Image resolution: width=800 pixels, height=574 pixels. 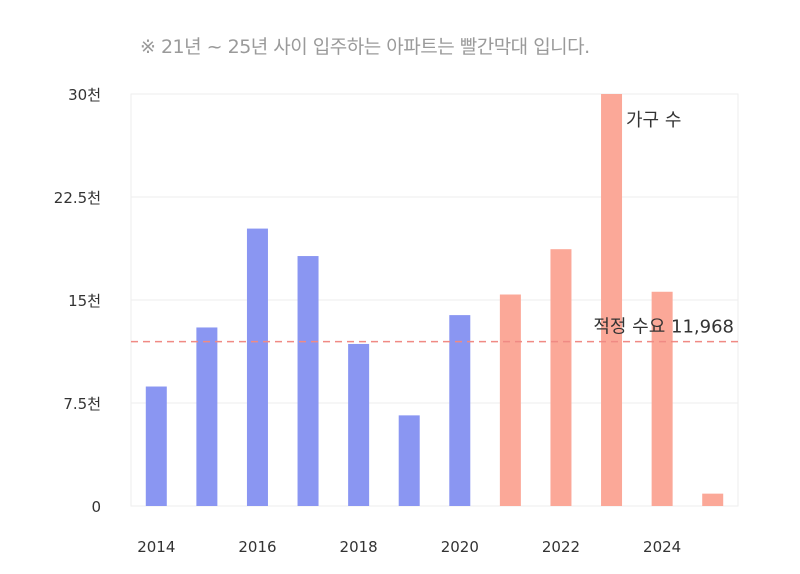 What do you see at coordinates (561, 378) in the screenshot?
I see `bar-2022` at bounding box center [561, 378].